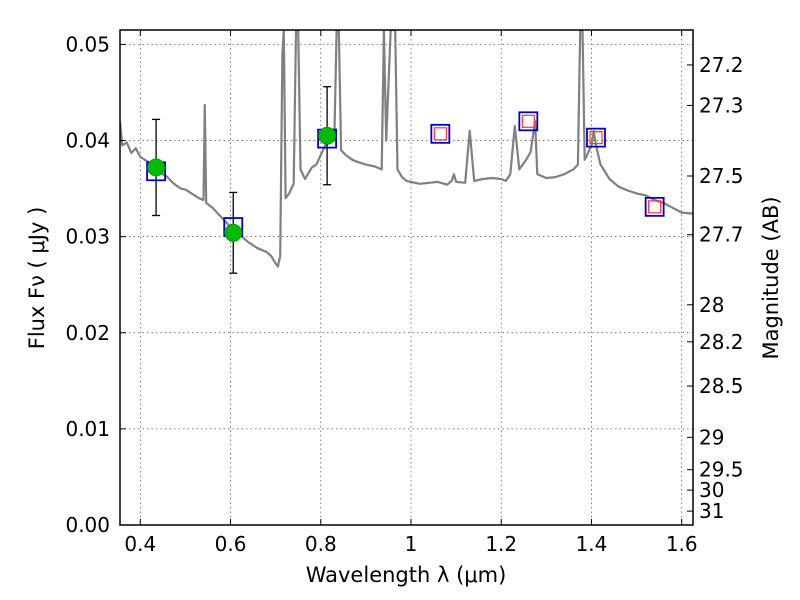 The width and height of the screenshot is (800, 600). What do you see at coordinates (321, 544) in the screenshot?
I see `x-tick-label: 0.8` at bounding box center [321, 544].